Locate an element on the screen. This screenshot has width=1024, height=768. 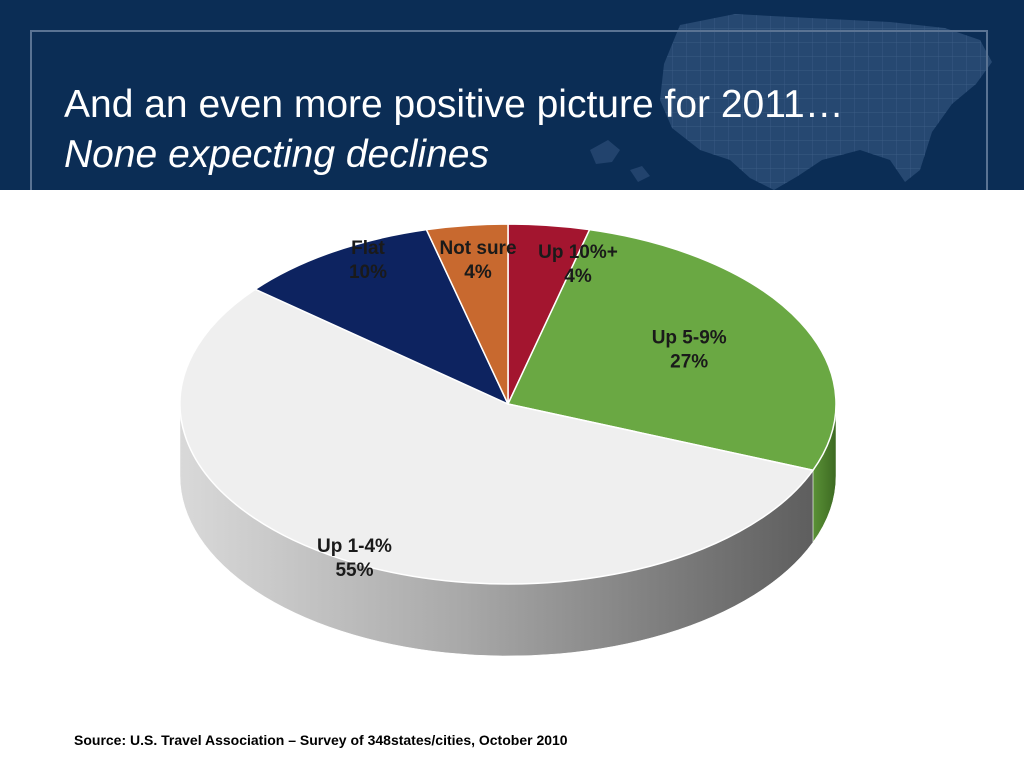
slice-value-not-sure: 4% is located at coordinates (478, 272).